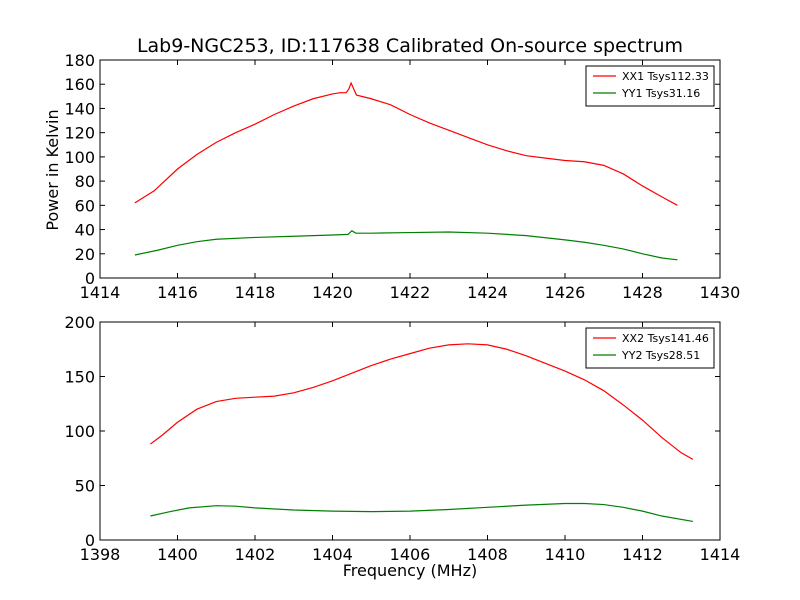 The width and height of the screenshot is (800, 600). Describe the element at coordinates (332, 554) in the screenshot. I see `bottom-x-tick-label: 1404` at that location.